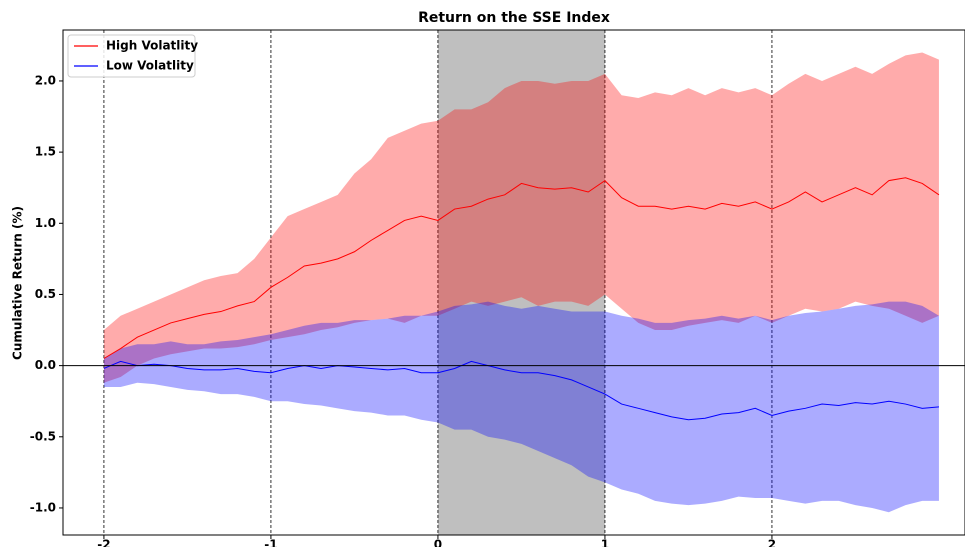 This screenshot has width=965, height=547. I want to click on legend-label: High Volatlity, so click(152, 46).